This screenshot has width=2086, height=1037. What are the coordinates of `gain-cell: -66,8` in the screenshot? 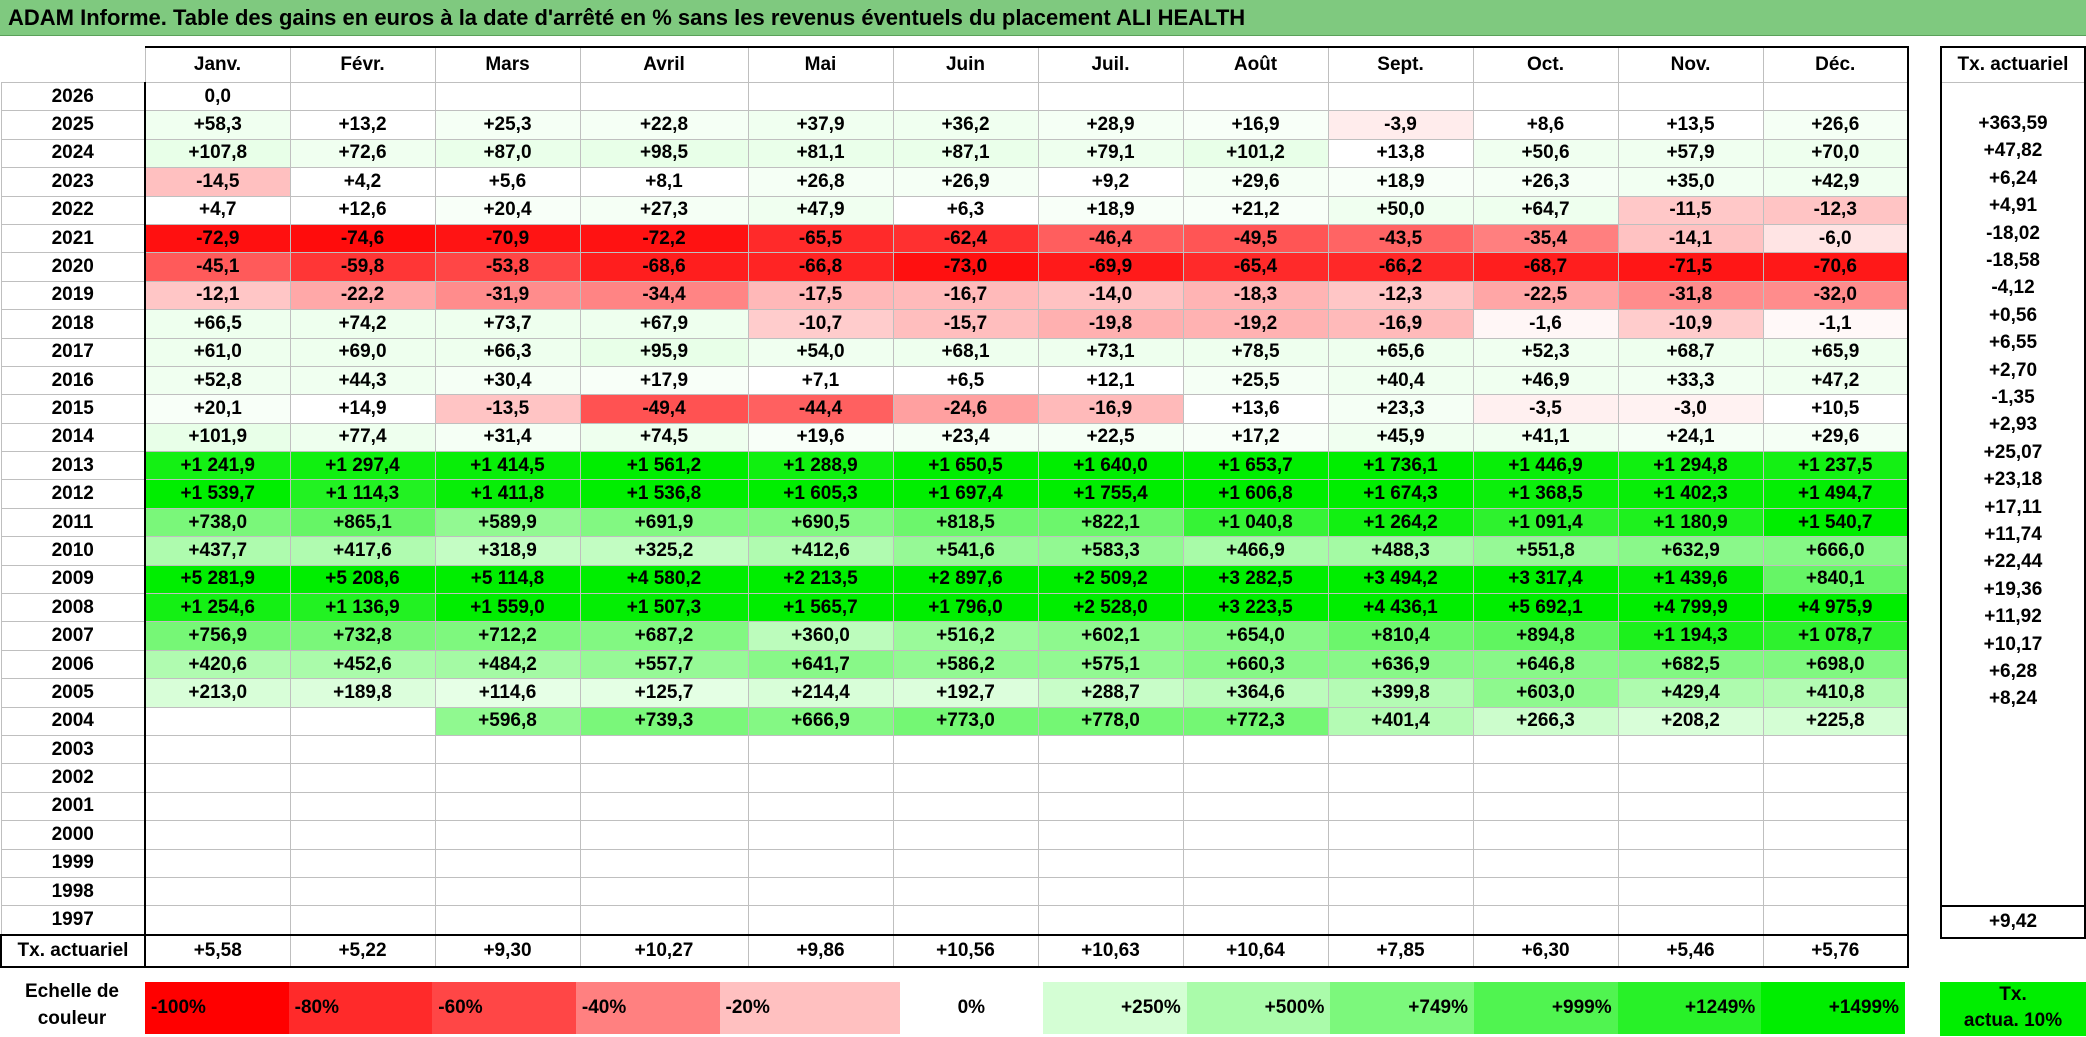 It's located at (820, 267).